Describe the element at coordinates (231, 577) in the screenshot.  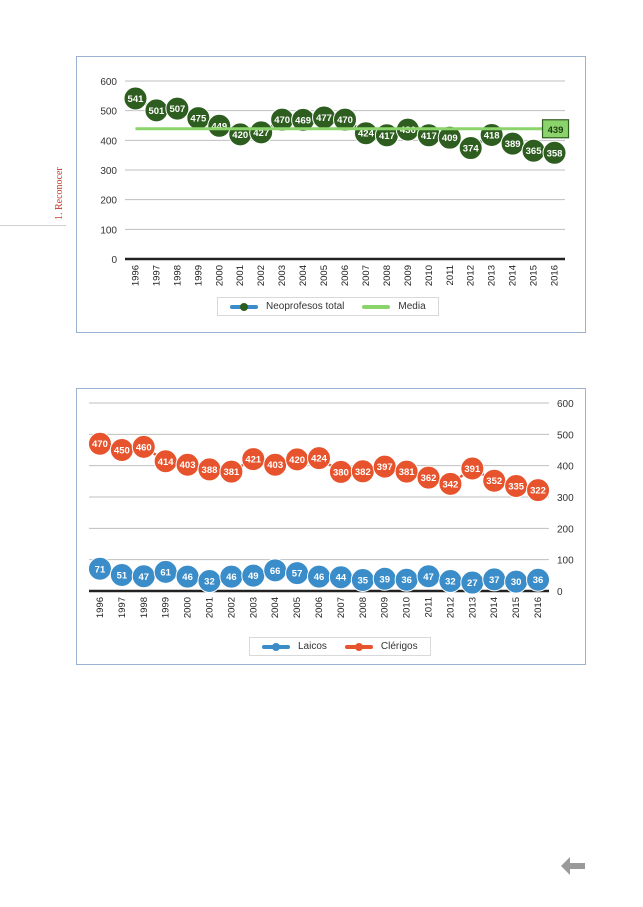
I see `data-label-laicos: 46` at that location.